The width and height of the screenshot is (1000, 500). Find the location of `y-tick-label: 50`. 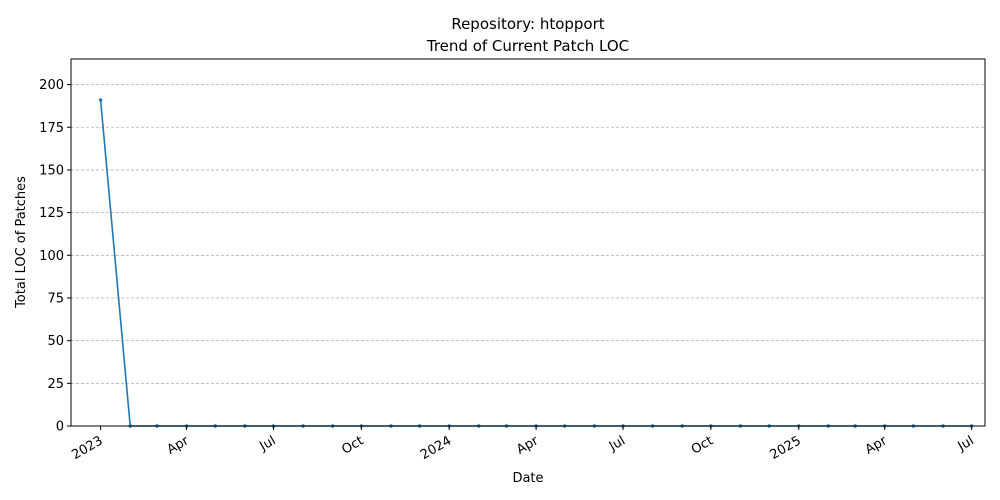

y-tick-label: 50 is located at coordinates (55, 341).